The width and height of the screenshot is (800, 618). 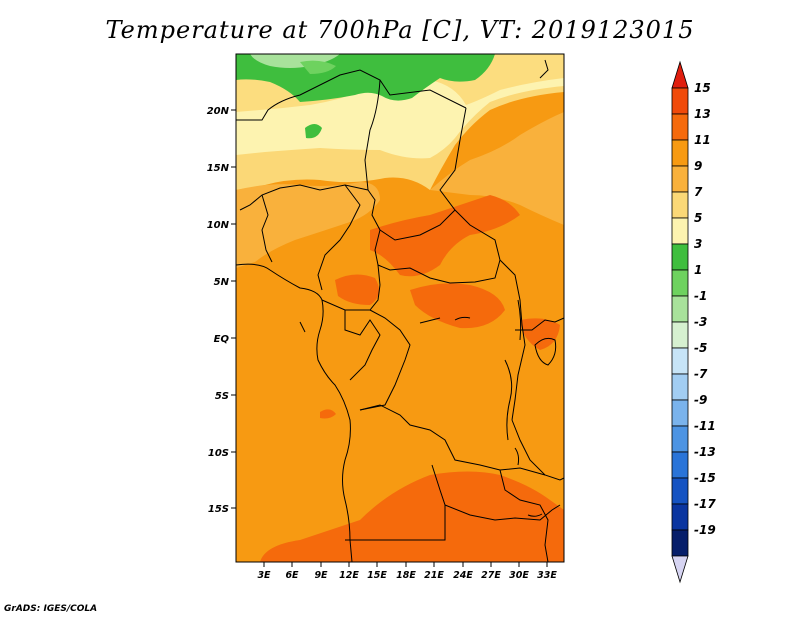 What do you see at coordinates (702, 140) in the screenshot?
I see `colorbar-label-11: 11` at bounding box center [702, 140].